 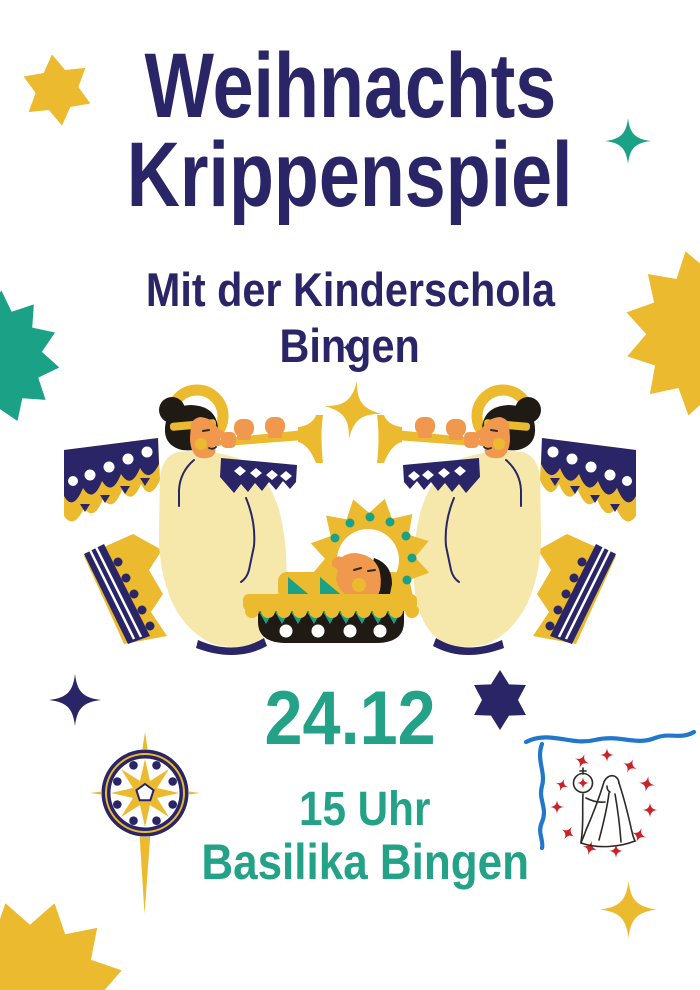 I want to click on event-location: Basilika Bingen, so click(x=365, y=862).